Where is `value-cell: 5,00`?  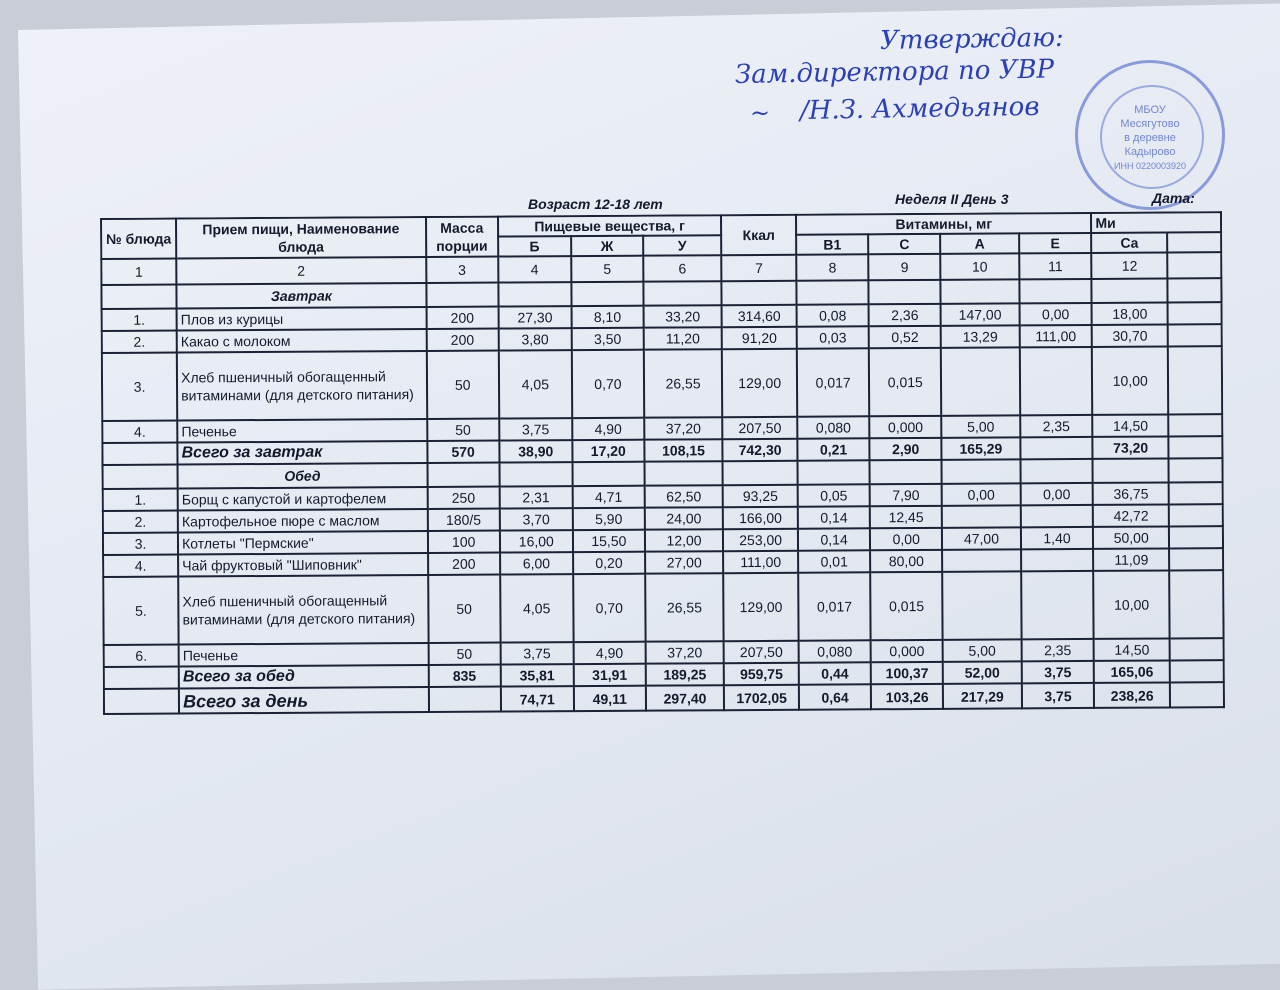
value-cell: 5,00 is located at coordinates (980, 426).